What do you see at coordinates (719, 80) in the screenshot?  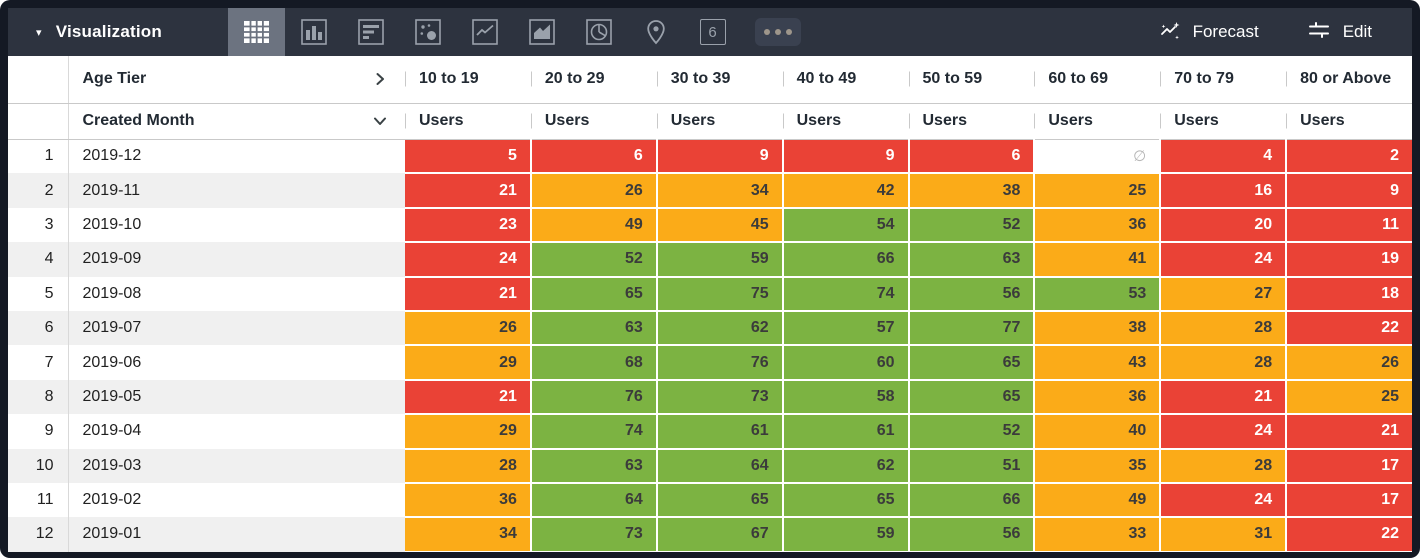 I see `column-header: 30 to 39` at bounding box center [719, 80].